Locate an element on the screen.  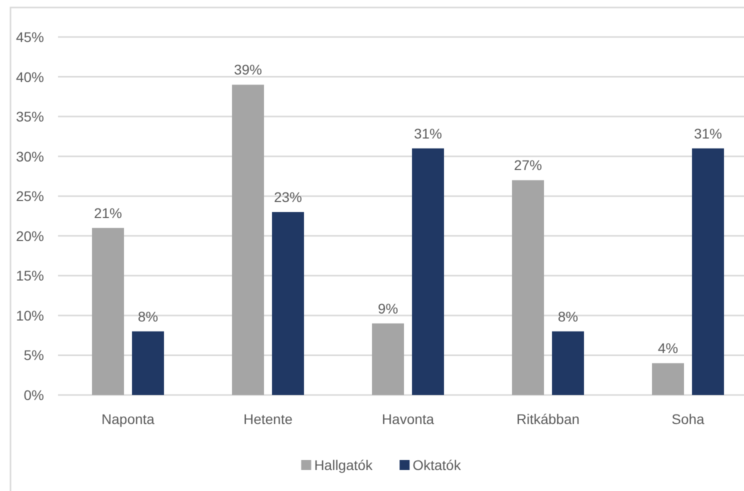
x-tick-label: Naponta is located at coordinates (128, 419).